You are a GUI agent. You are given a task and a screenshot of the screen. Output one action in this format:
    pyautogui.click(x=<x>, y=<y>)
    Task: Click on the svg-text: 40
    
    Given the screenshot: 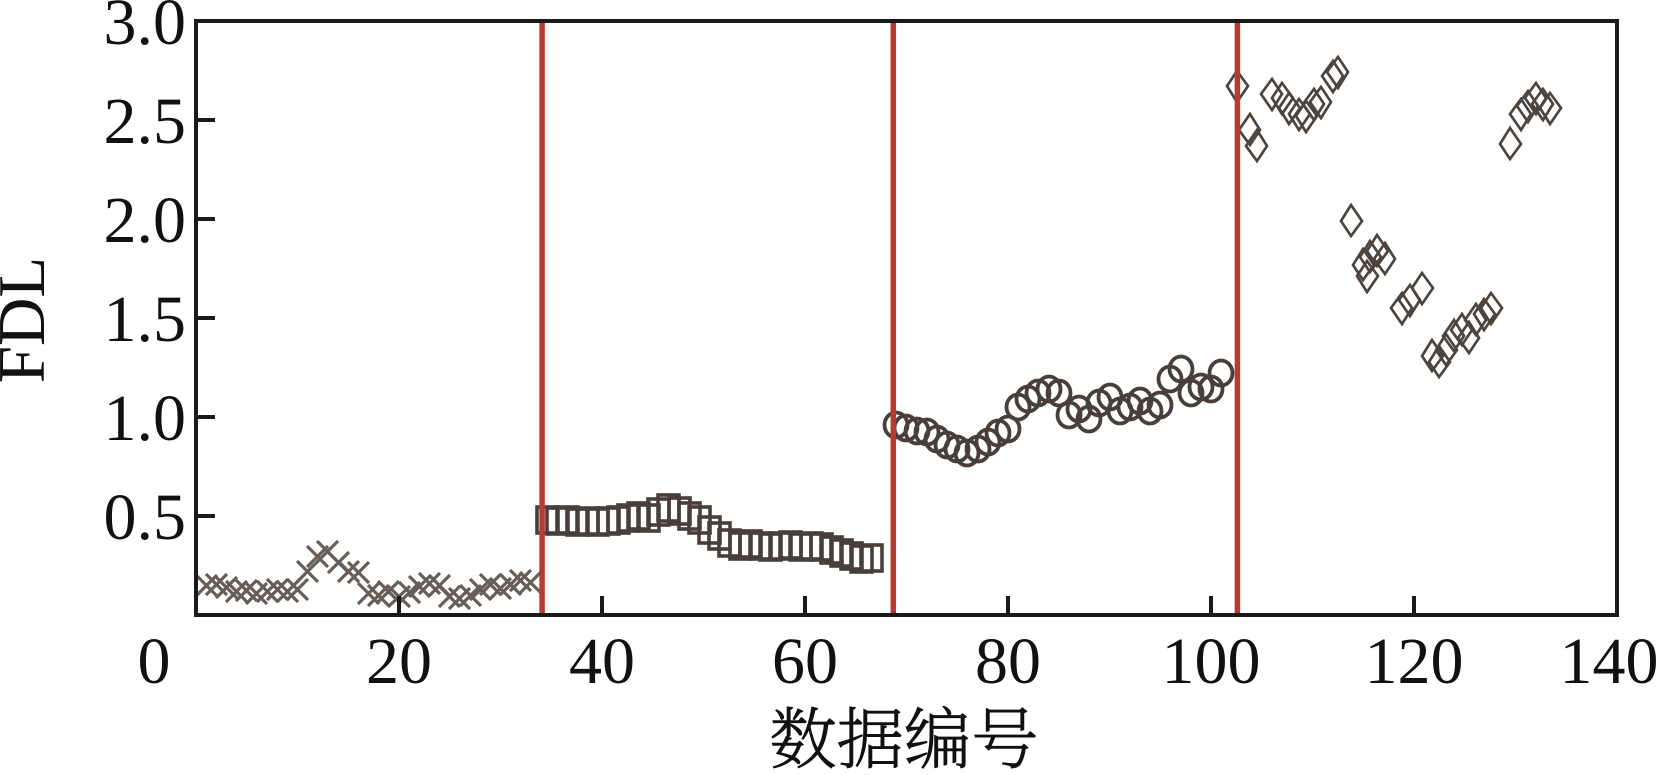 What is the action you would take?
    pyautogui.click(x=602, y=661)
    